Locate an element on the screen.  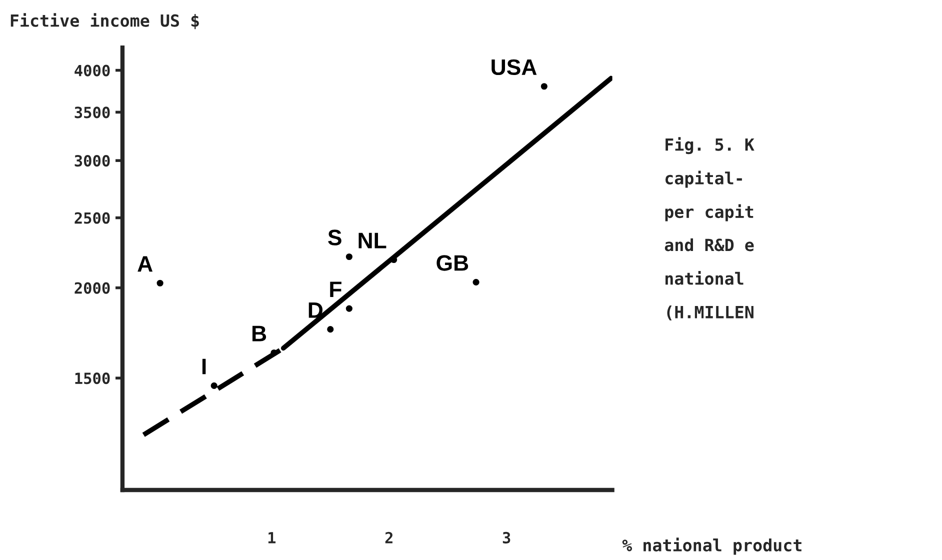
x-tick-label: 3 is located at coordinates (506, 538).